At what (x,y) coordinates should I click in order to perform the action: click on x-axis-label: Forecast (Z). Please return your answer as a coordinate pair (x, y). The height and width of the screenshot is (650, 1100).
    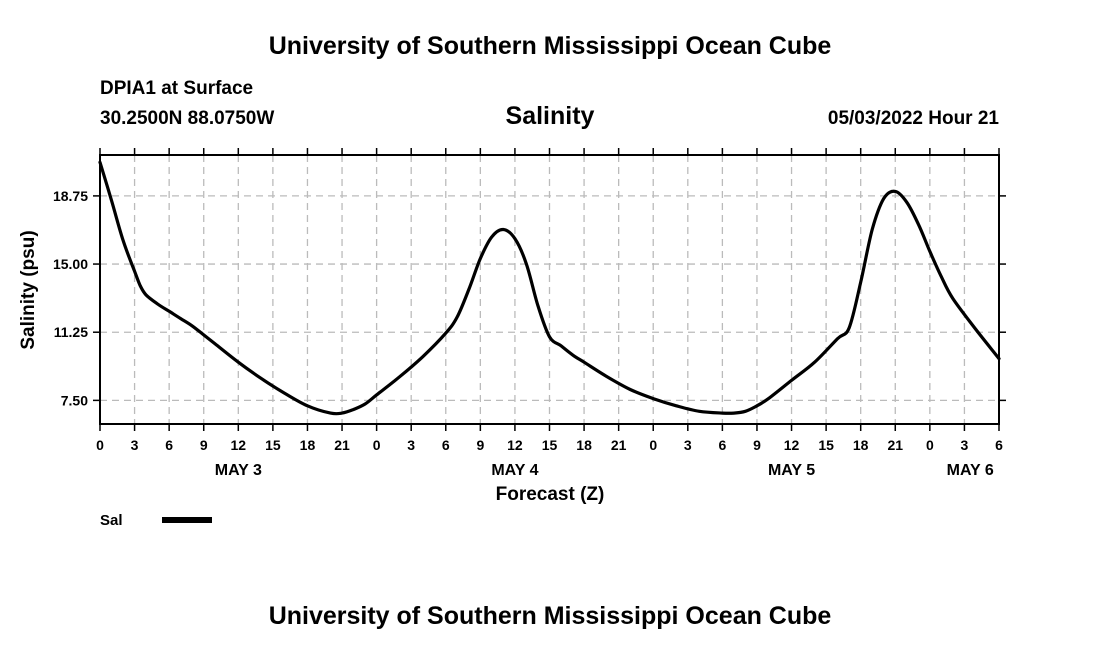
    Looking at the image, I should click on (550, 494).